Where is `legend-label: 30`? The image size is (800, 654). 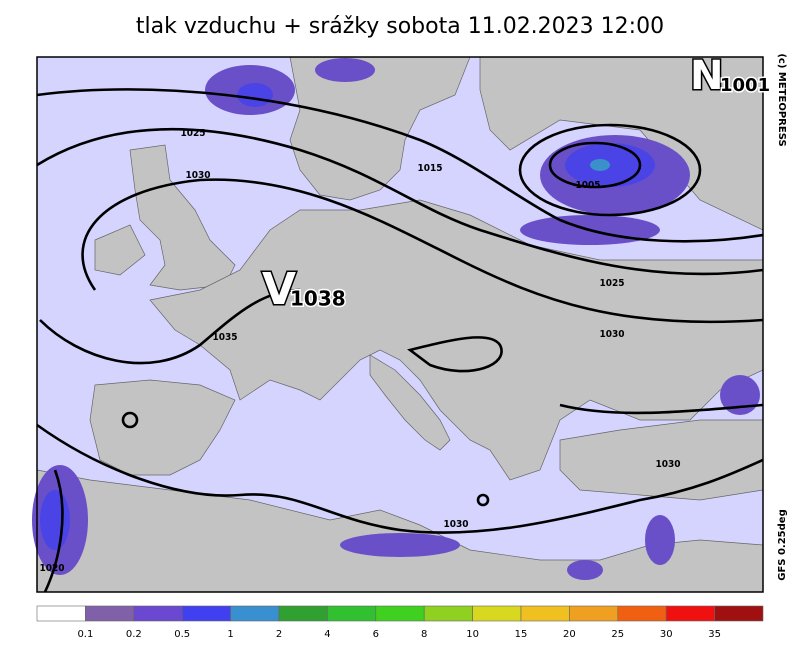
legend-label: 30 is located at coordinates (666, 634).